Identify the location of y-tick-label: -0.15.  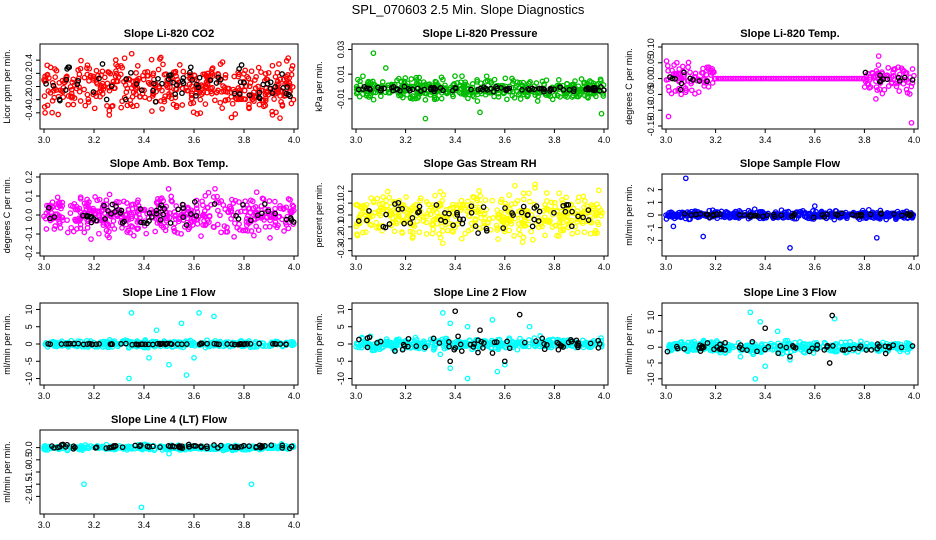
(651, 126).